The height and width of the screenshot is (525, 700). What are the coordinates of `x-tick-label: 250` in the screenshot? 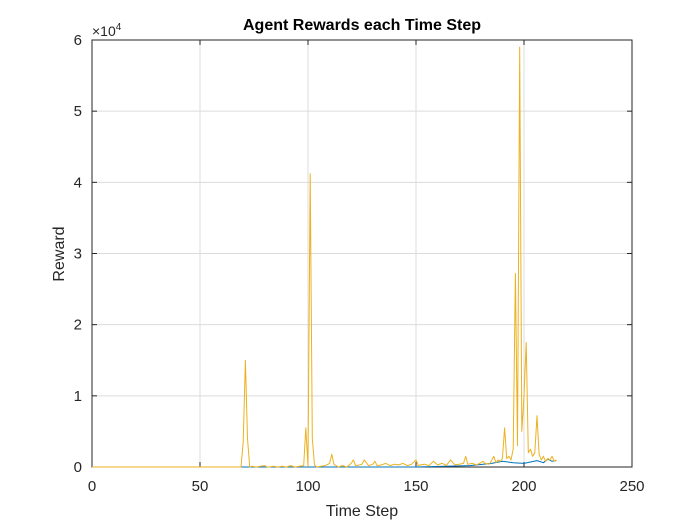 It's located at (631, 486).